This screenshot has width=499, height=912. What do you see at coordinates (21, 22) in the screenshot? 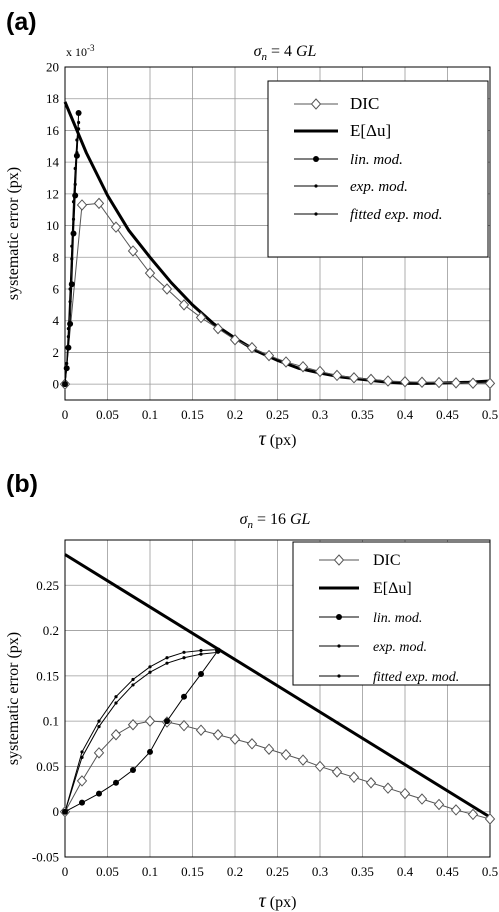
I see `panel-label: (a)` at bounding box center [21, 22].